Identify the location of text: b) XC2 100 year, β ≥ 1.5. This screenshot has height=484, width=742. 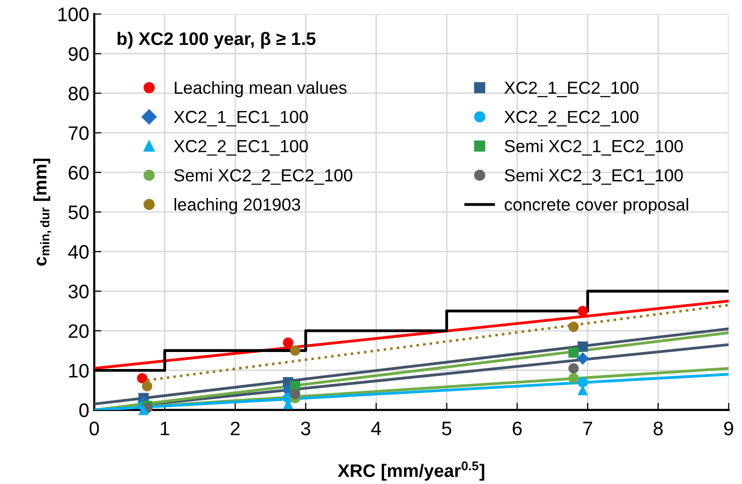
(217, 40).